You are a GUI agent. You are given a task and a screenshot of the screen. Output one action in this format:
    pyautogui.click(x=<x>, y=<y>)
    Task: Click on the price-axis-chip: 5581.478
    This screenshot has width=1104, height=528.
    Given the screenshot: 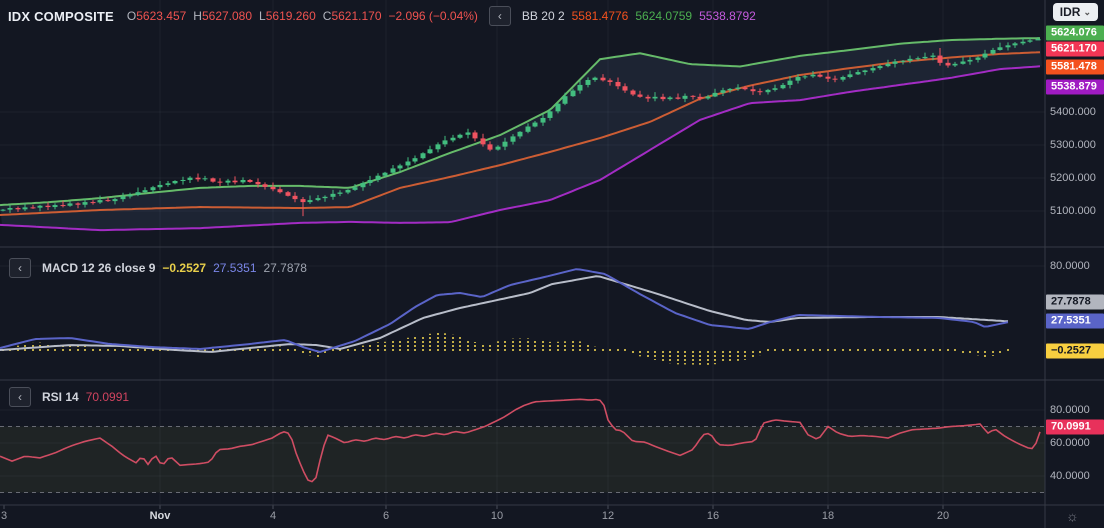 What is the action you would take?
    pyautogui.click(x=1075, y=67)
    